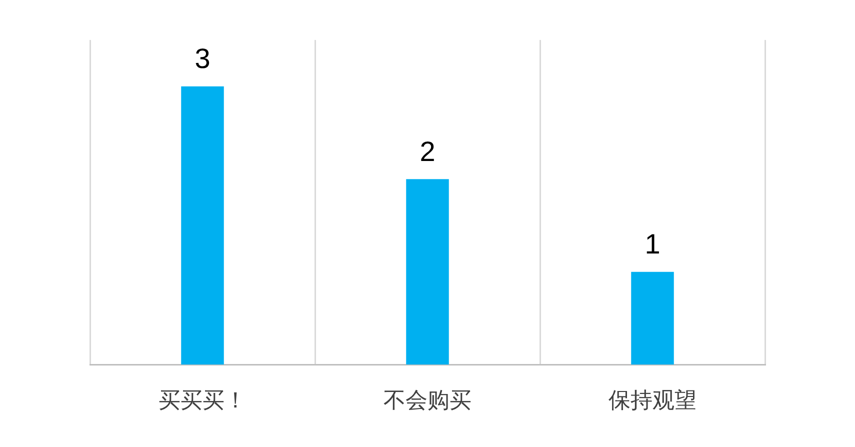 The image size is (855, 447). I want to click on data-label: 2, so click(428, 151).